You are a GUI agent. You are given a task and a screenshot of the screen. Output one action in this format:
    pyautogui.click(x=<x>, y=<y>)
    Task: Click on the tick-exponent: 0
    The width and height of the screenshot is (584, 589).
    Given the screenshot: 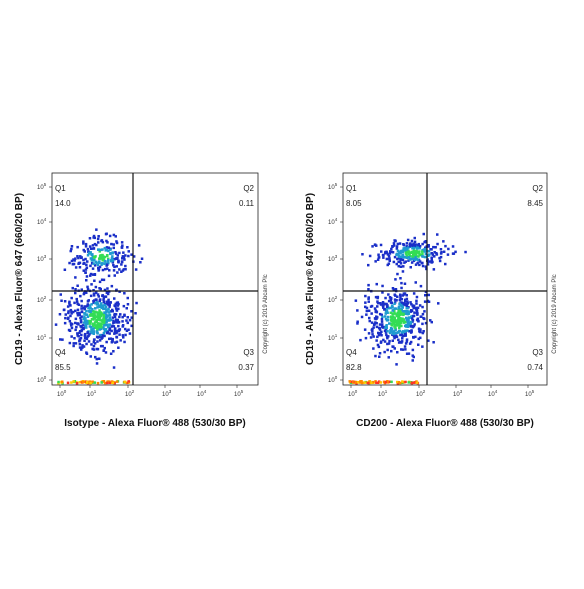 What is the action you would take?
    pyautogui.click(x=45, y=377)
    